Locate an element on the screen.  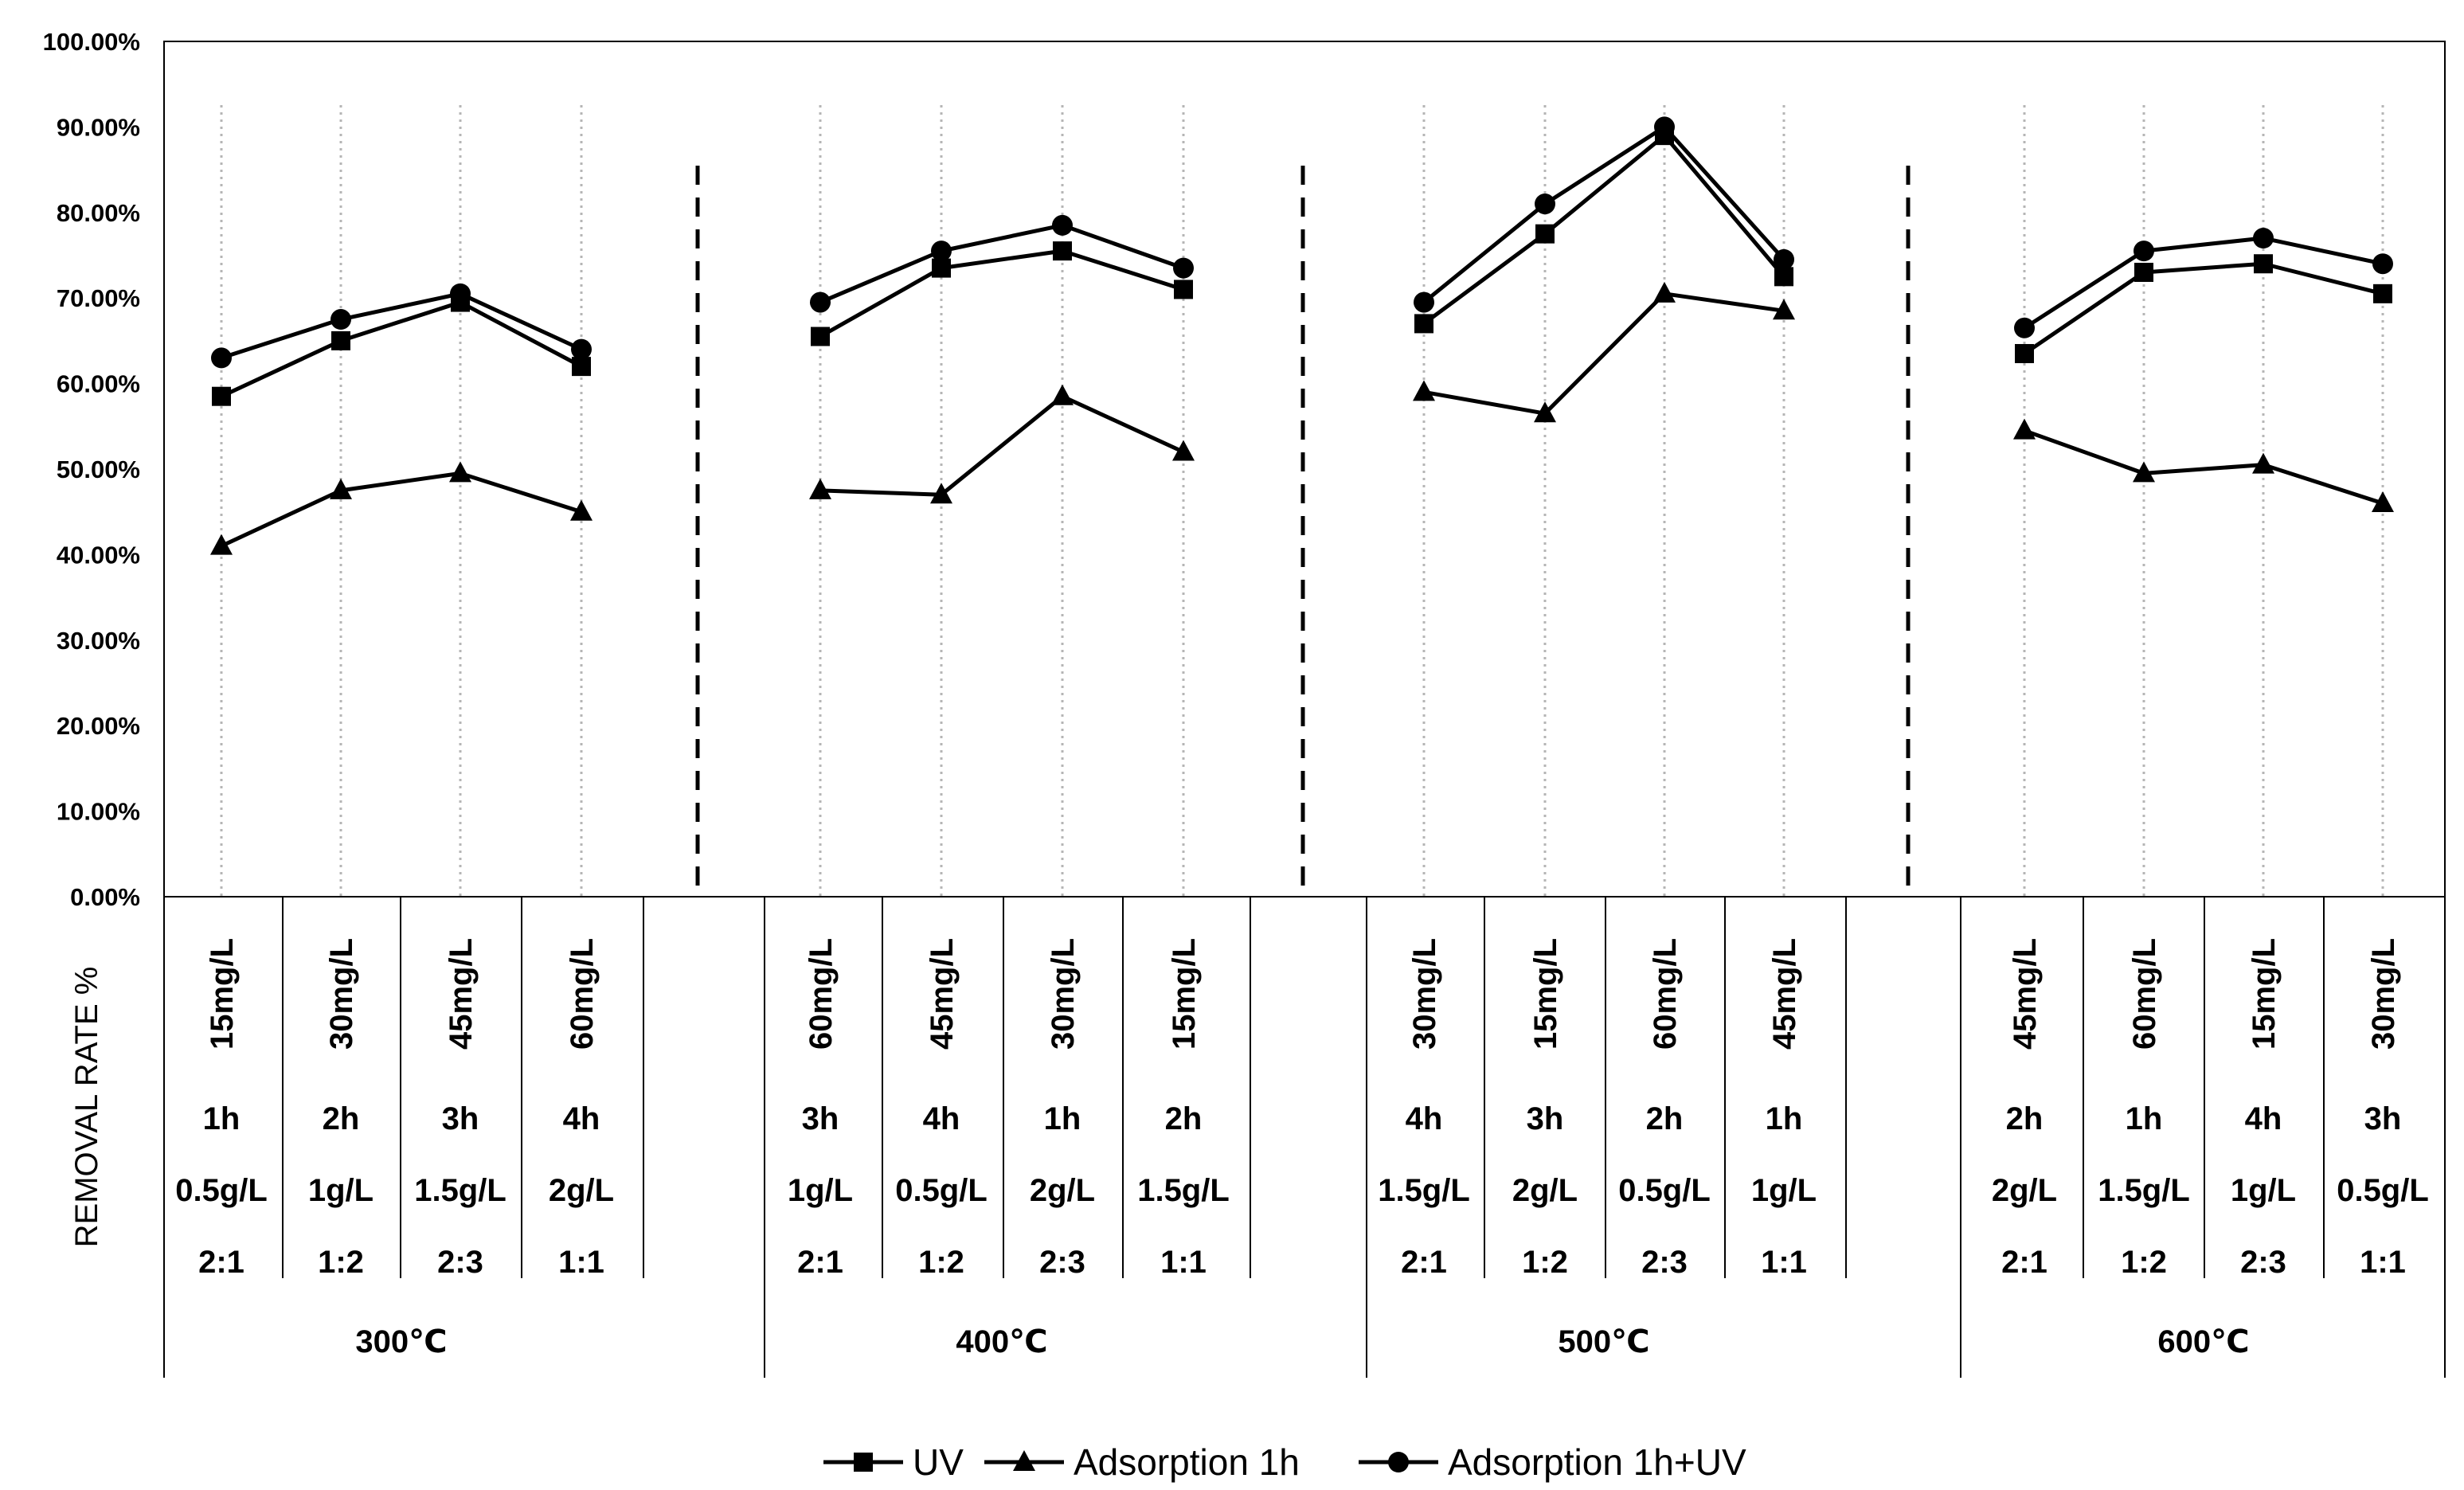
y-tick-label: 10.00% is located at coordinates (98, 812).